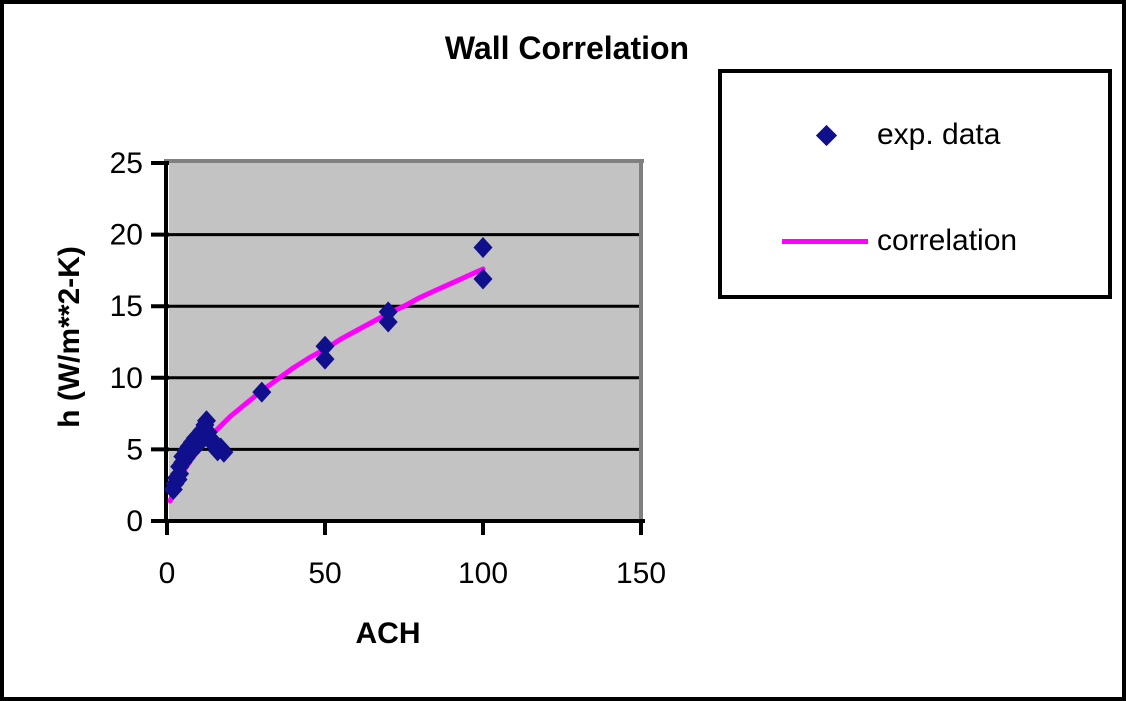 This screenshot has width=1126, height=701. Describe the element at coordinates (915, 184) in the screenshot. I see `legend: exp. data correlation` at that location.